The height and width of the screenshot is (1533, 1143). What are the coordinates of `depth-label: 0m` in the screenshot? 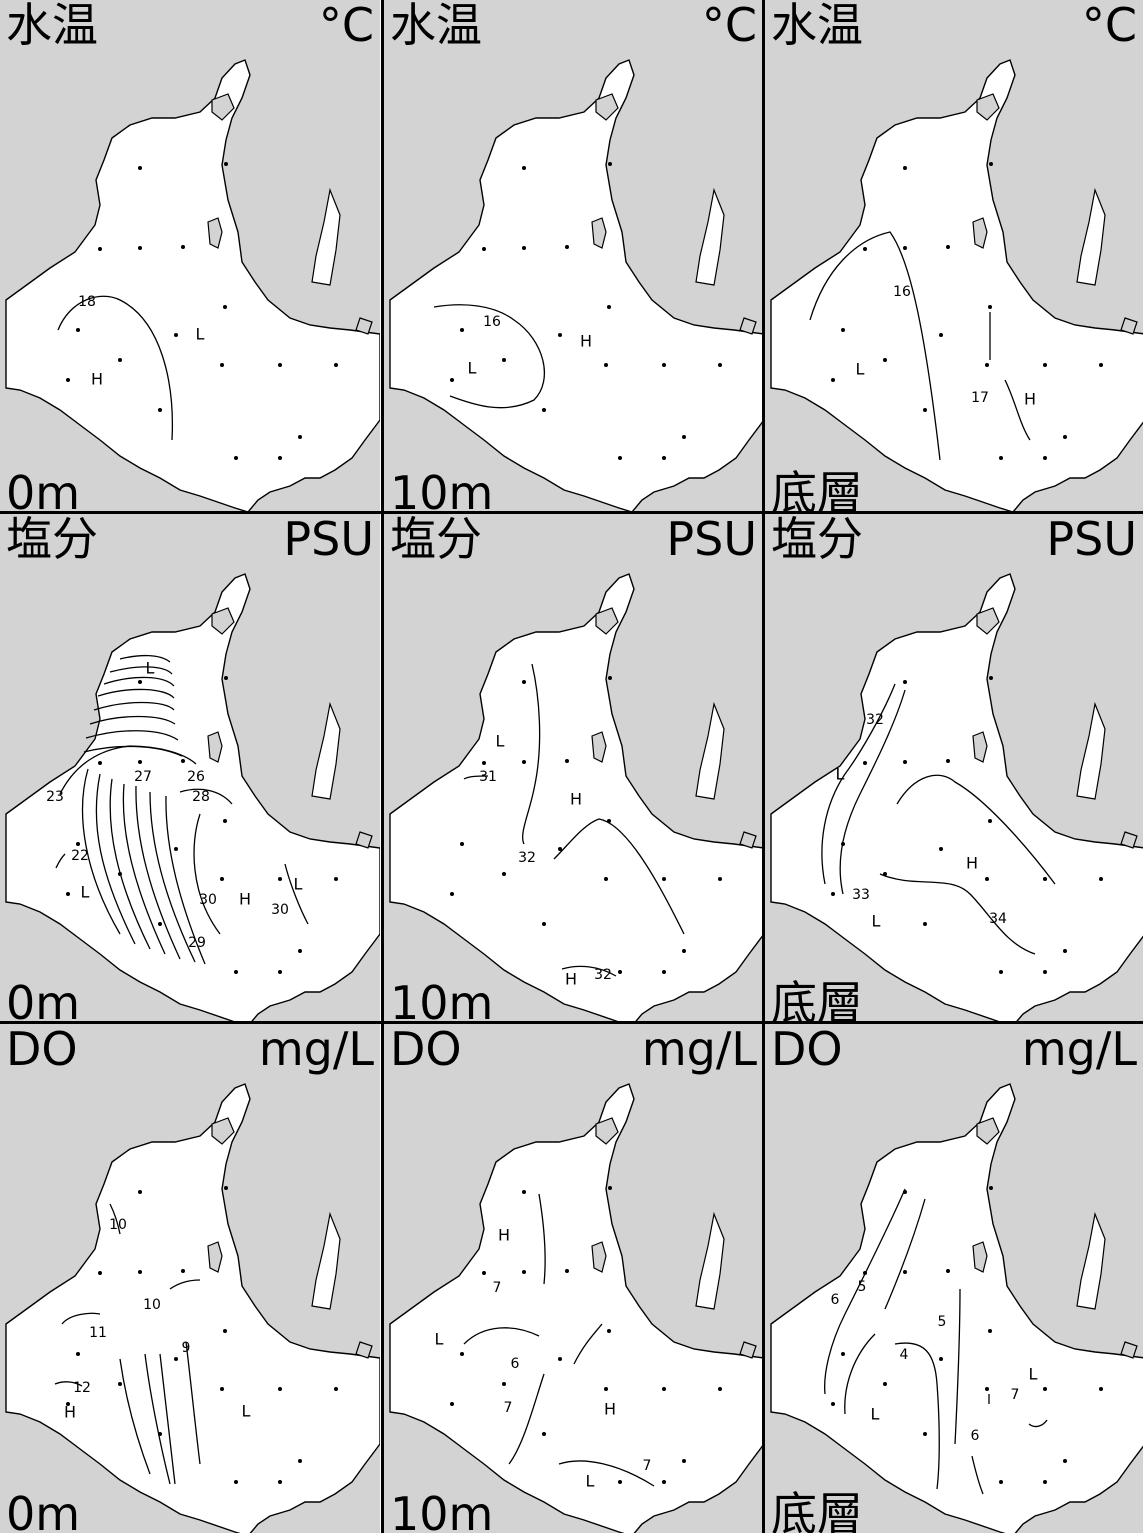 It's located at (43, 999).